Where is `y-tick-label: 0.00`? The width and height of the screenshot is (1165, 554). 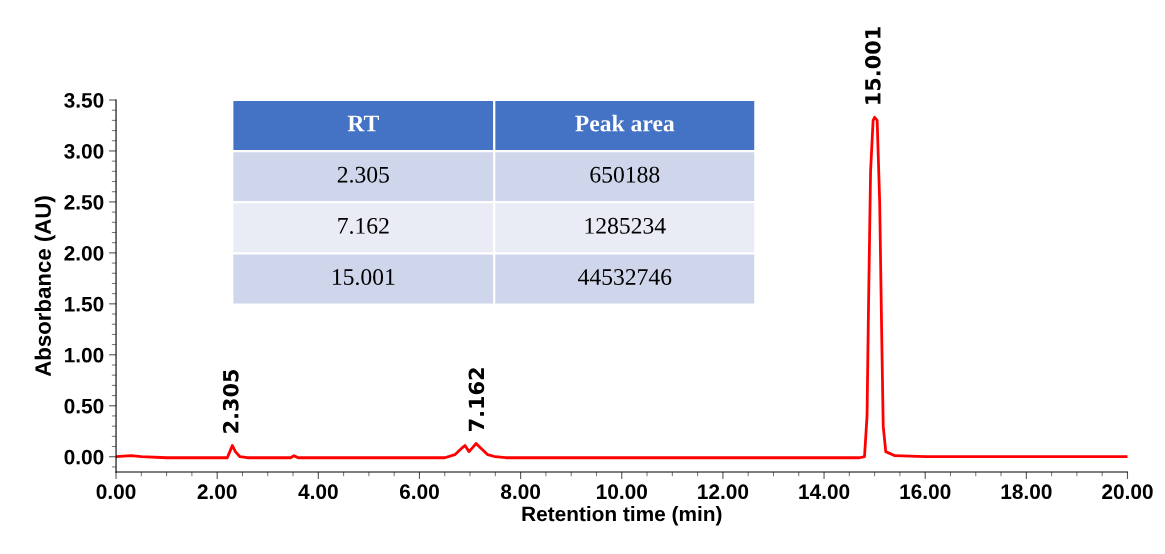 y-tick-label: 0.00 is located at coordinates (84, 457).